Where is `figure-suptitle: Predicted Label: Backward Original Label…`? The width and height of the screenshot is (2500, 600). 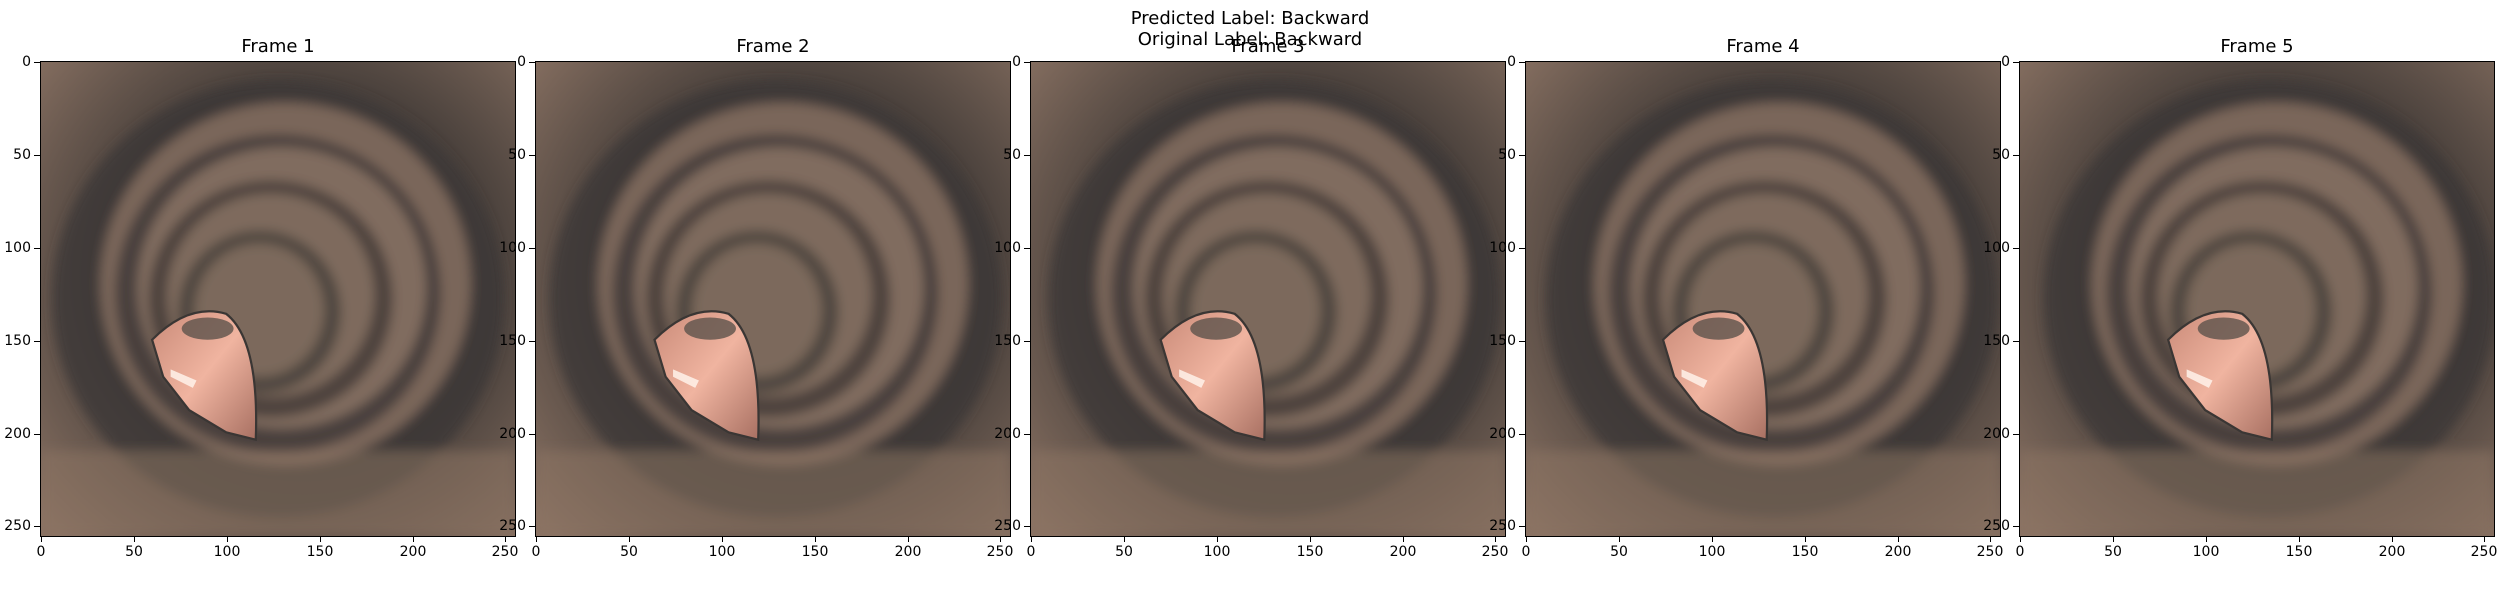
figure-suptitle: Predicted Label: Backward Original Label… is located at coordinates (1250, 29).